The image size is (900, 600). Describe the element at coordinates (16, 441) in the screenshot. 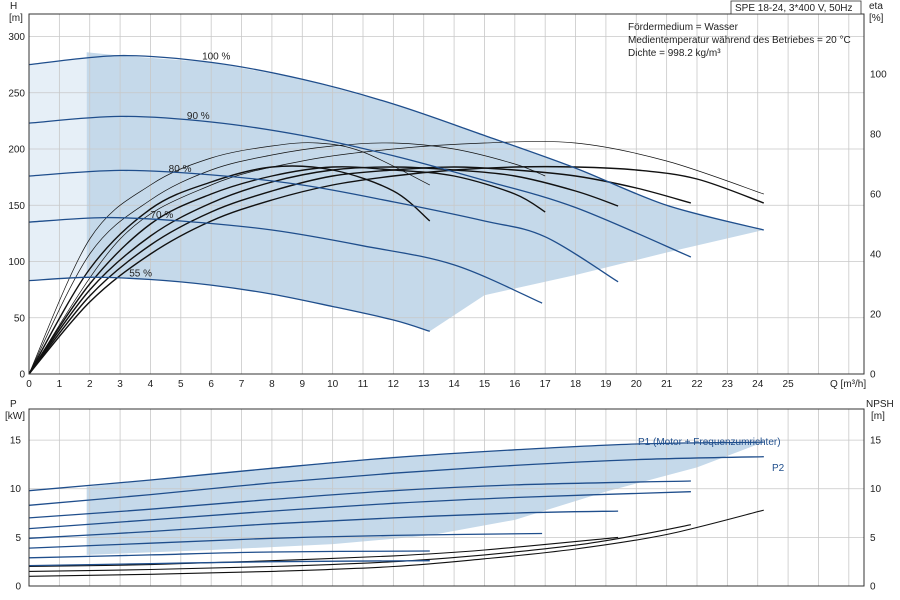

I see `y-tick-label: 15` at that location.